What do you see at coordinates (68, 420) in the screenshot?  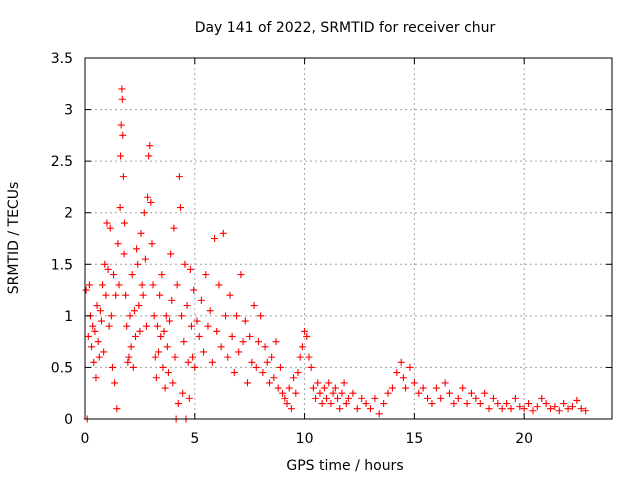 I see `y-tick-label: 0` at bounding box center [68, 420].